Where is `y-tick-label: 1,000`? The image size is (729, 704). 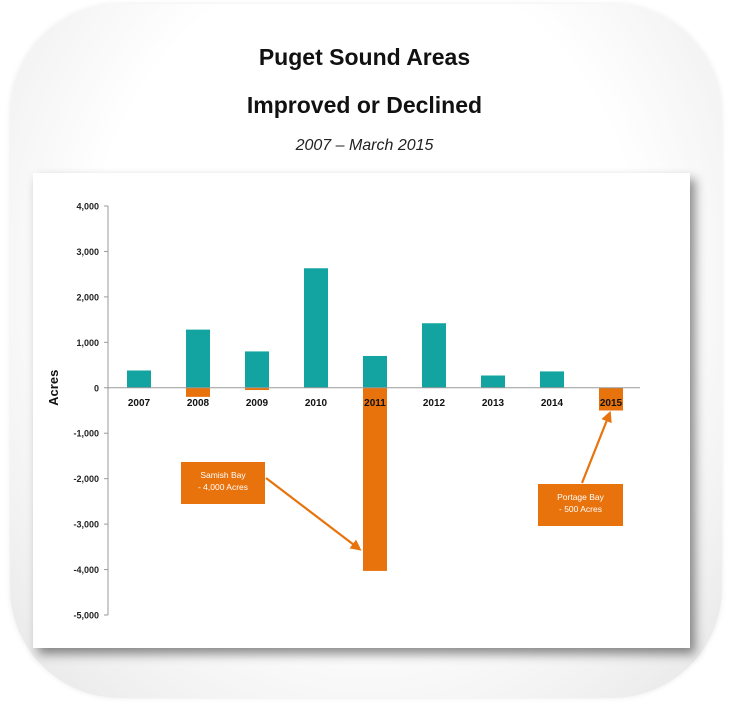 y-tick-label: 1,000 is located at coordinates (87, 343).